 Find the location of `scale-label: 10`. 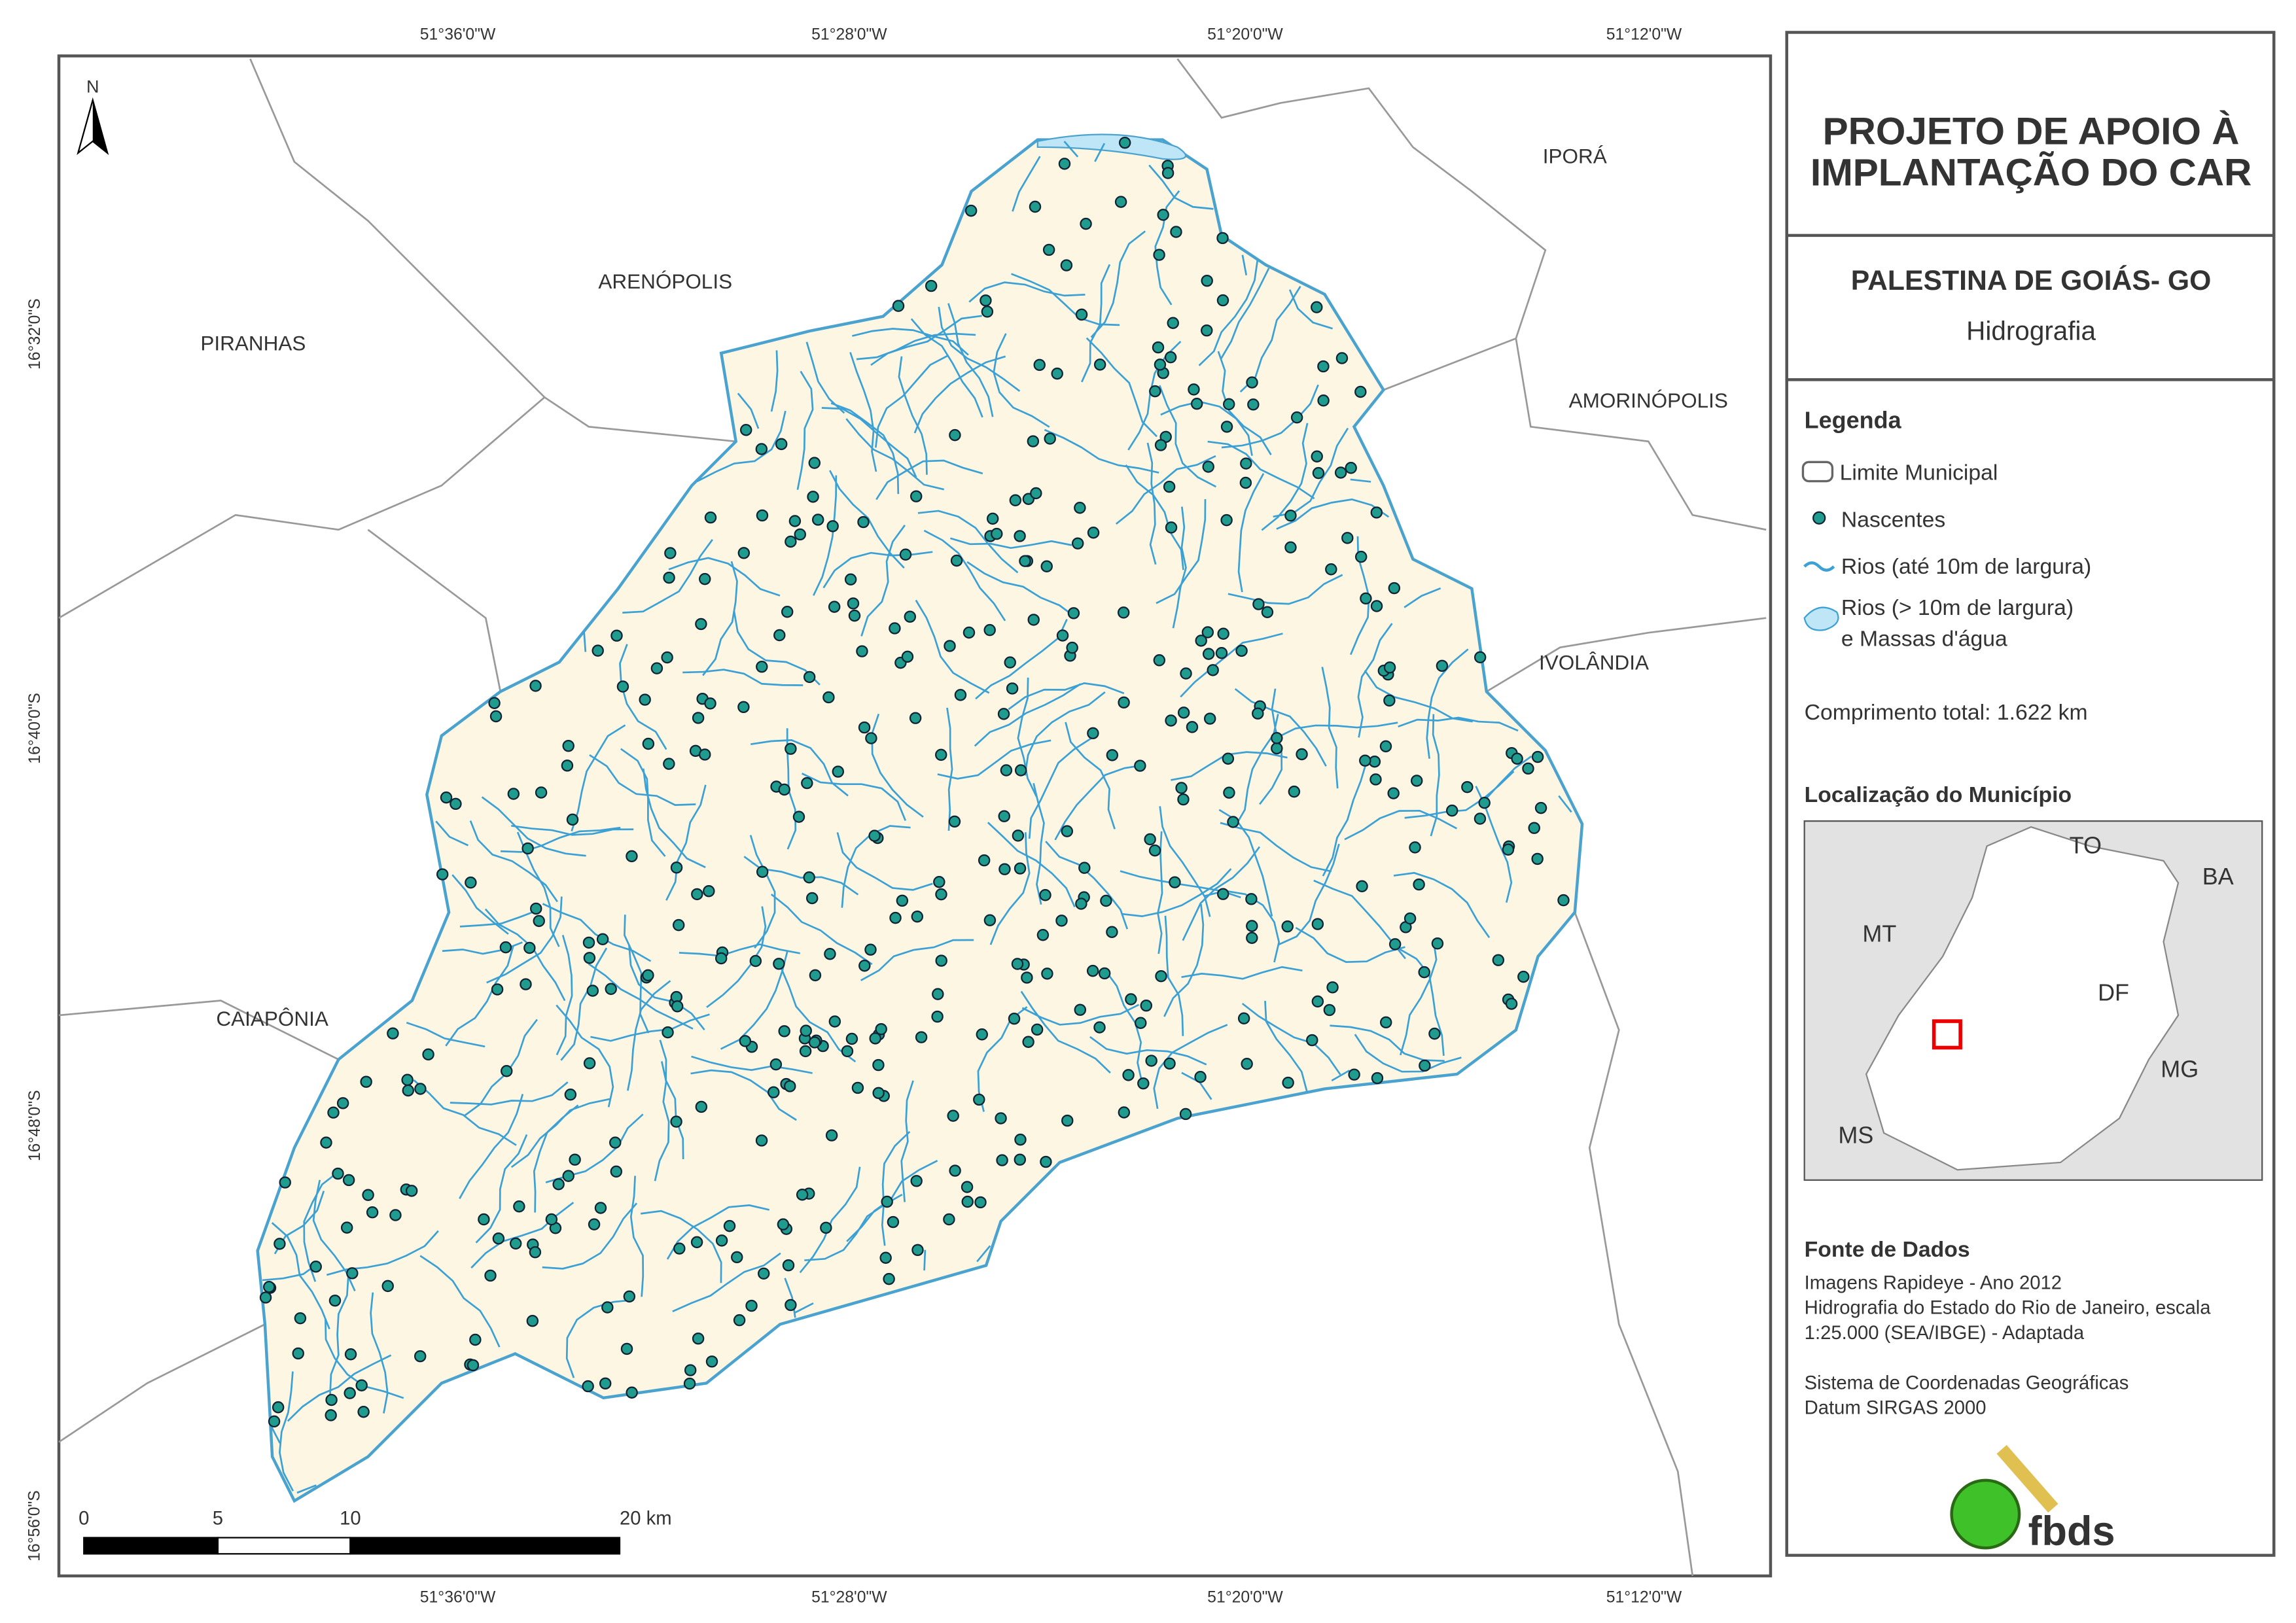

scale-label: 10 is located at coordinates (350, 1518).